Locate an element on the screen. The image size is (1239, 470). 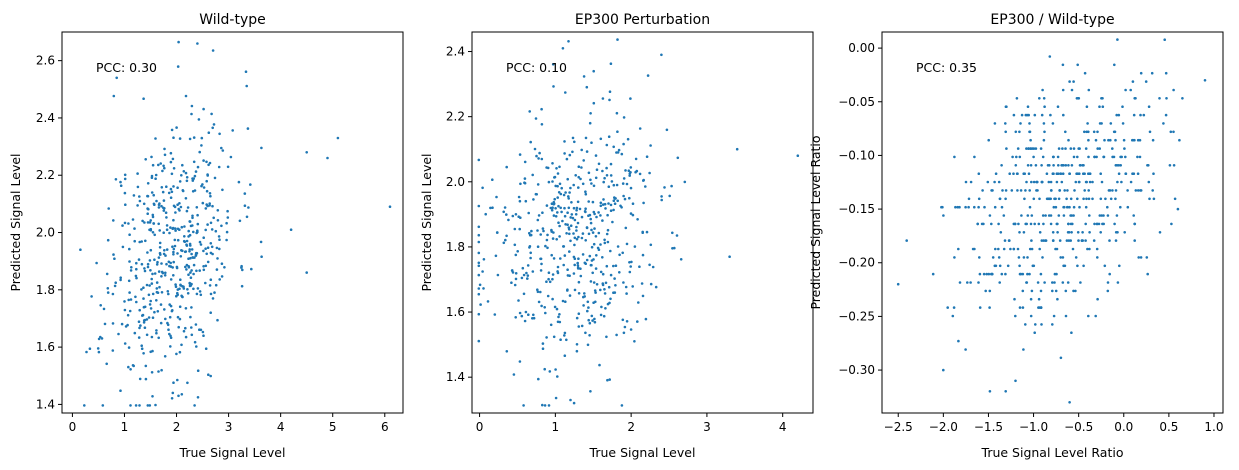
y-tick-label: 1.4 is located at coordinates (455, 377).